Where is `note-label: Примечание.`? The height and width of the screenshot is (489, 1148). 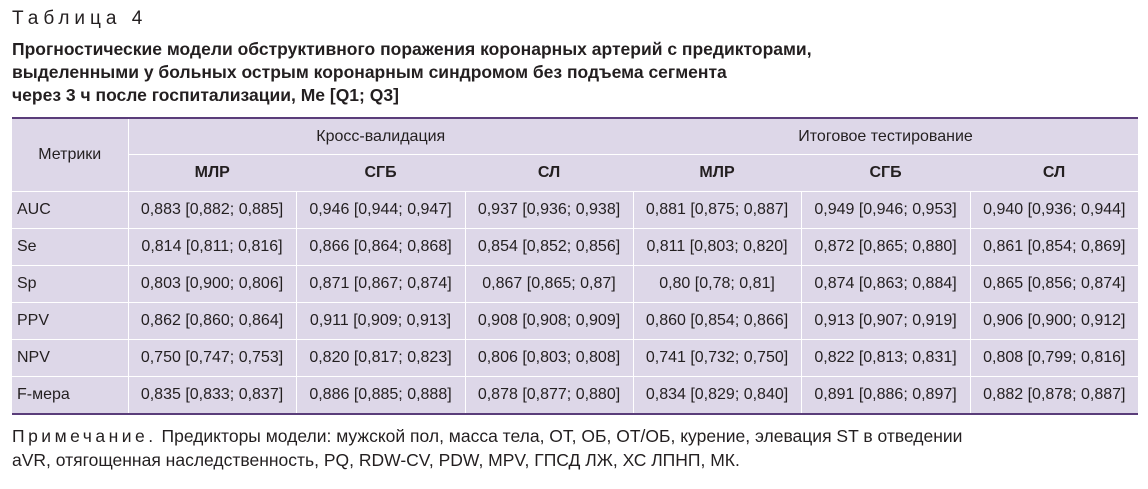
note-label: Примечание. is located at coordinates (84, 436).